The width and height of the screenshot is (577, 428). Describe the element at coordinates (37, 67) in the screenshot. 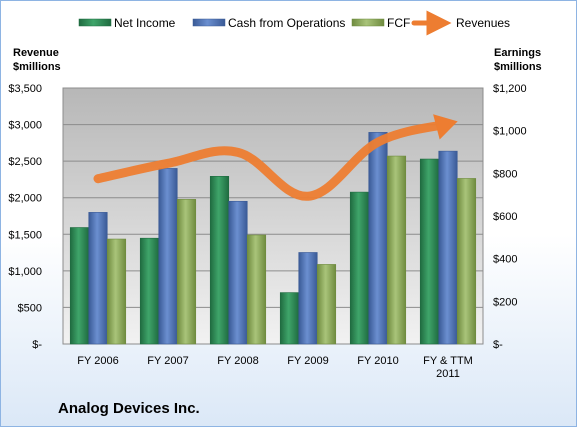

I see `left-axis-title-line2: $millions` at that location.